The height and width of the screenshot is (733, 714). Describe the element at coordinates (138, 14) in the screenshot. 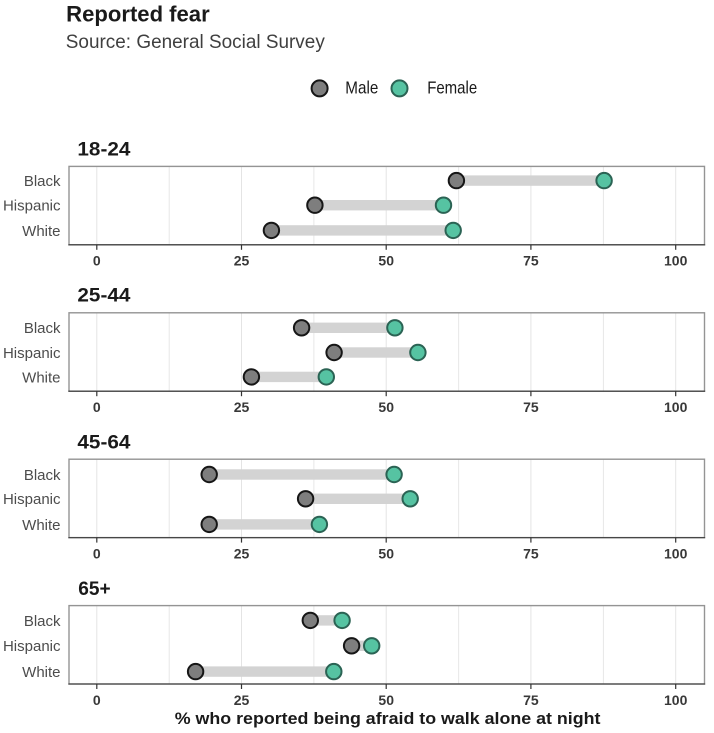

I see `svg-text: Reported fear` at that location.